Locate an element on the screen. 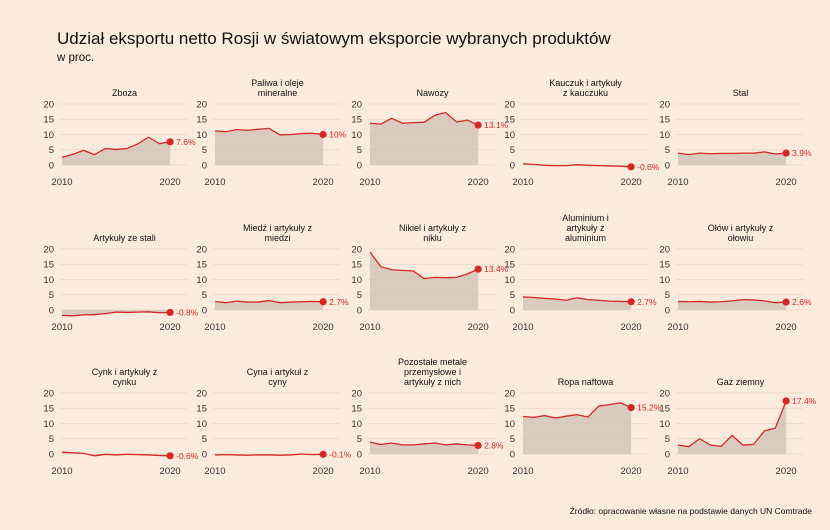 Image resolution: width=830 pixels, height=530 pixels. end-value-label: 3.9% is located at coordinates (802, 153).